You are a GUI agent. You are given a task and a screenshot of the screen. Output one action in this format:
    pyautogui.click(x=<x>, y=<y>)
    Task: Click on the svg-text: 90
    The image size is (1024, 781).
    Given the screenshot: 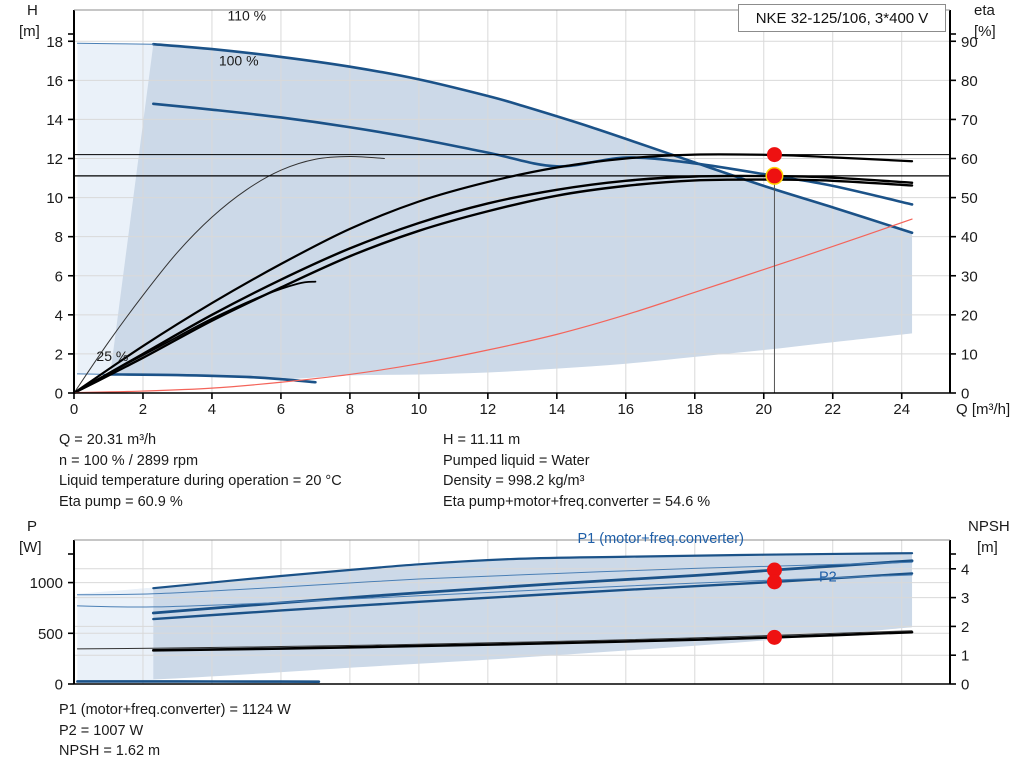 What is the action you would take?
    pyautogui.click(x=969, y=42)
    